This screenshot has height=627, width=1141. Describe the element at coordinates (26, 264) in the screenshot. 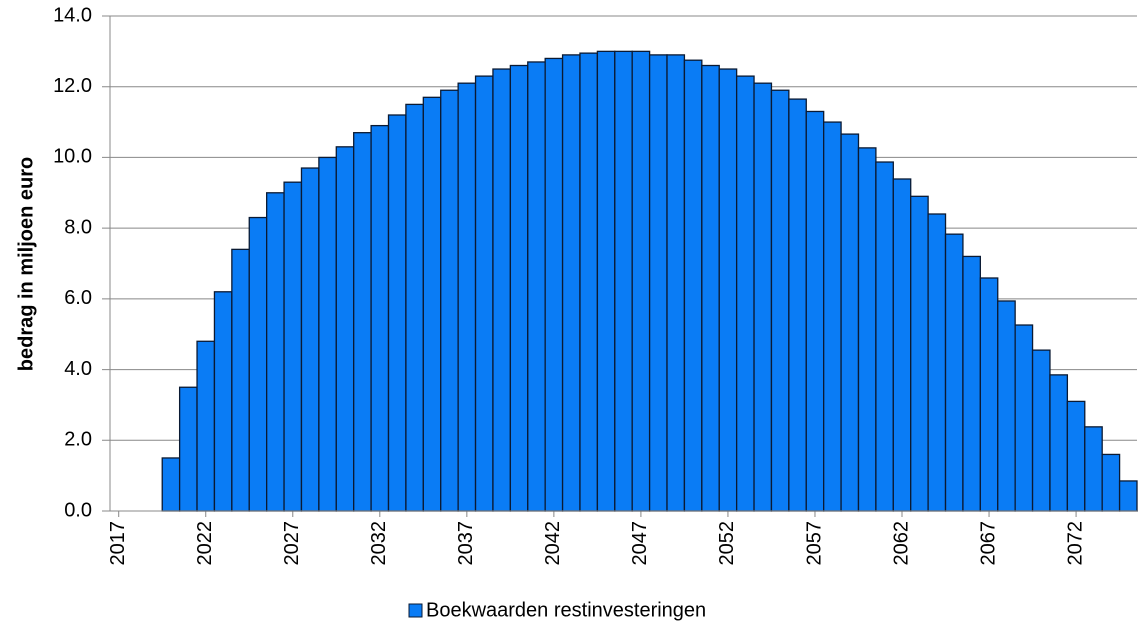

I see `y-axis-label: bedrag in miljoen euro` at that location.